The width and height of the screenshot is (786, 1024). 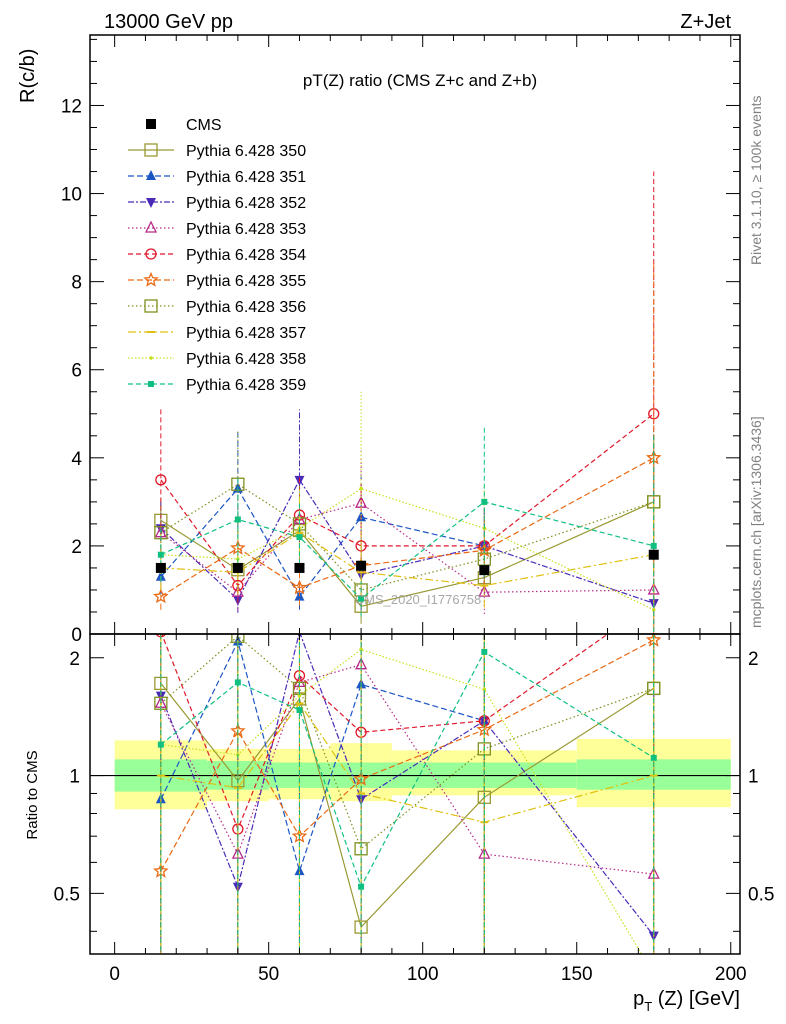 I want to click on legend-label: Pythia 6.428 350, so click(x=246, y=151).